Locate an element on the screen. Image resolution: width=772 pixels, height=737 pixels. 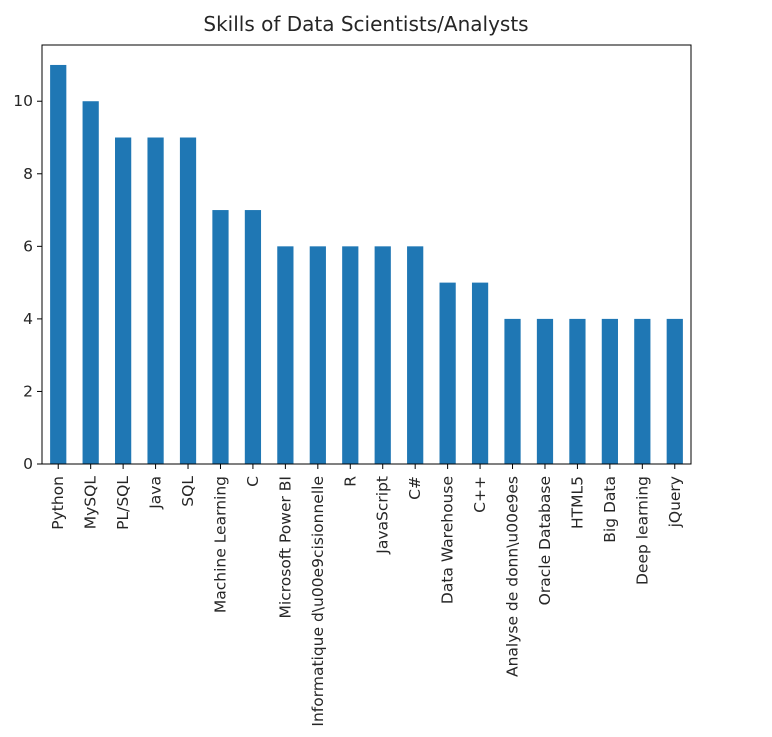
x-tick-label-17: Big Data is located at coordinates (610, 509).